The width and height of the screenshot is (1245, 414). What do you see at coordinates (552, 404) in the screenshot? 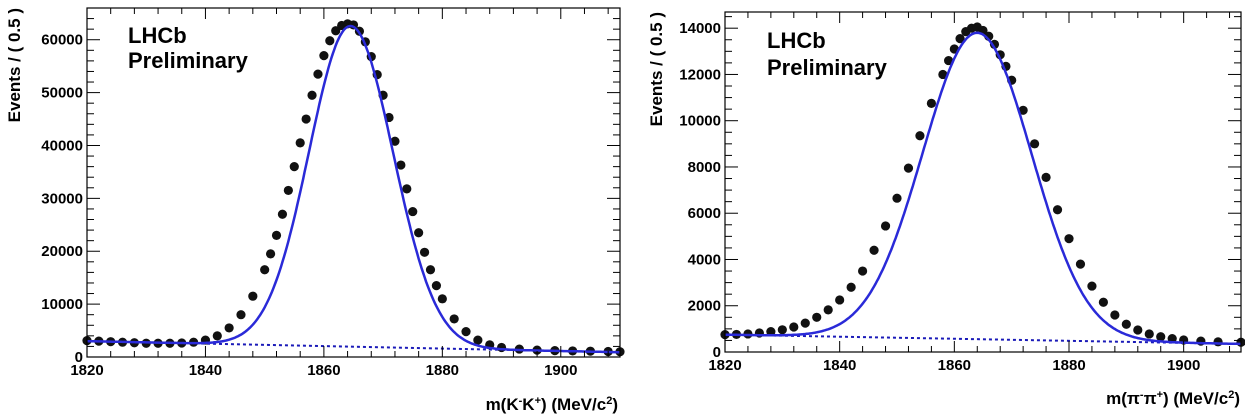
I see `x-axis-label: m(K-K+) (MeV/c2)` at bounding box center [552, 404].